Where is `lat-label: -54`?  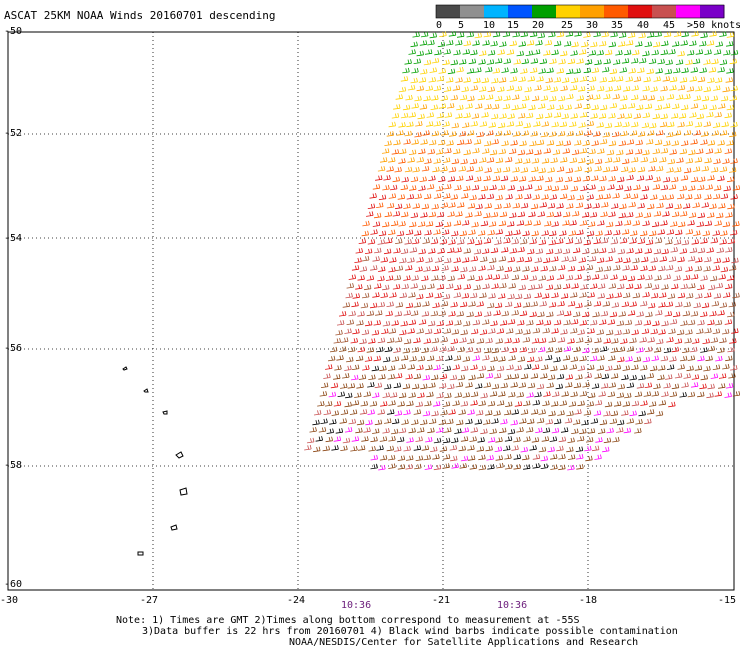
lat-label: -54 is located at coordinates (13, 238).